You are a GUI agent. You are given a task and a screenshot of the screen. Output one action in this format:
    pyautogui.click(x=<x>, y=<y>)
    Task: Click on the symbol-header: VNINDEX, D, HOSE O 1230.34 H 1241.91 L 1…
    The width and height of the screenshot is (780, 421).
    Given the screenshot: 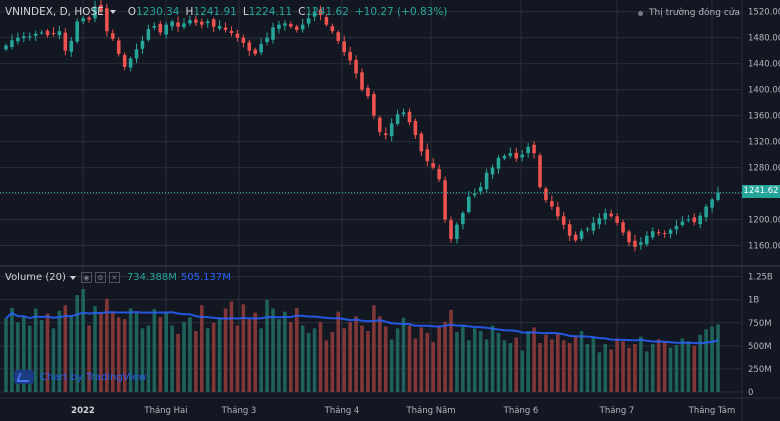 What is the action you would take?
    pyautogui.click(x=229, y=12)
    